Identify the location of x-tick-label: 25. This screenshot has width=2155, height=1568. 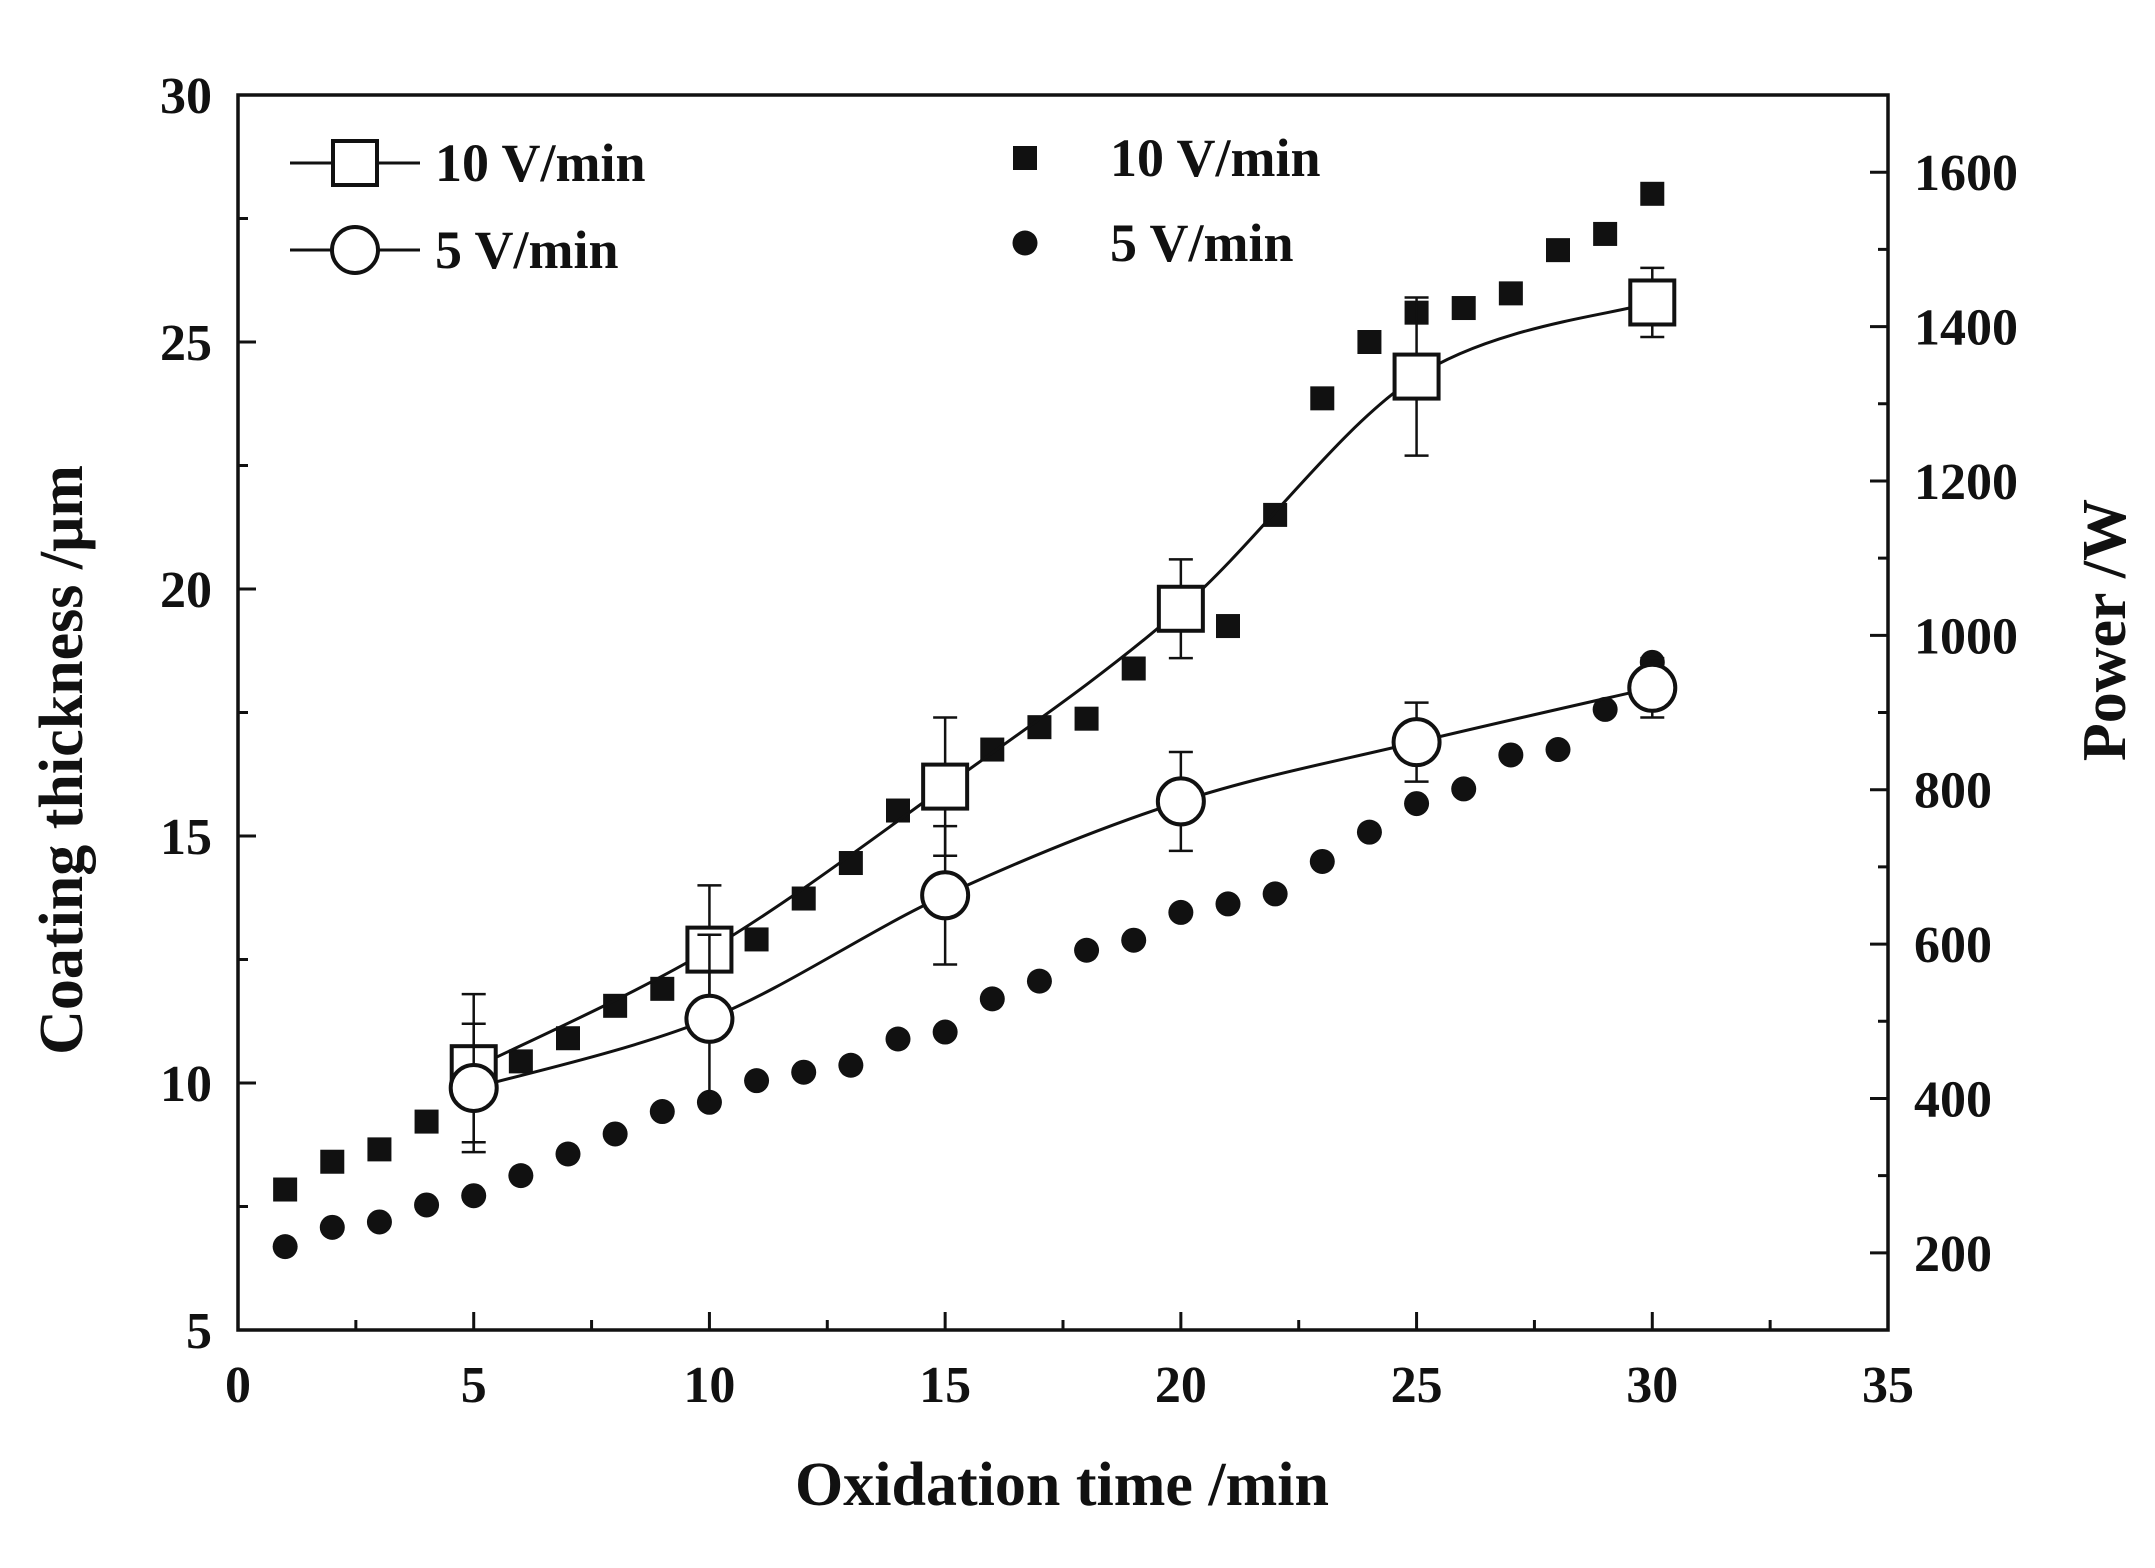
(1417, 1385).